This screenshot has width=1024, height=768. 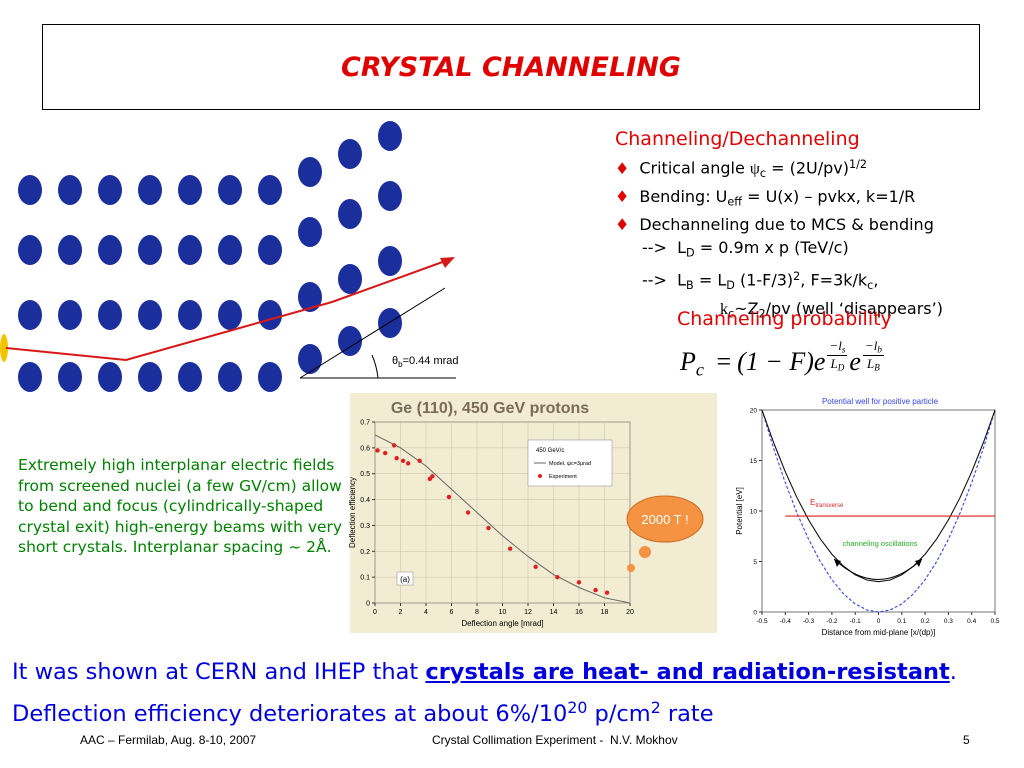 What do you see at coordinates (901, 621) in the screenshot?
I see `x-tick-label: 0.1` at bounding box center [901, 621].